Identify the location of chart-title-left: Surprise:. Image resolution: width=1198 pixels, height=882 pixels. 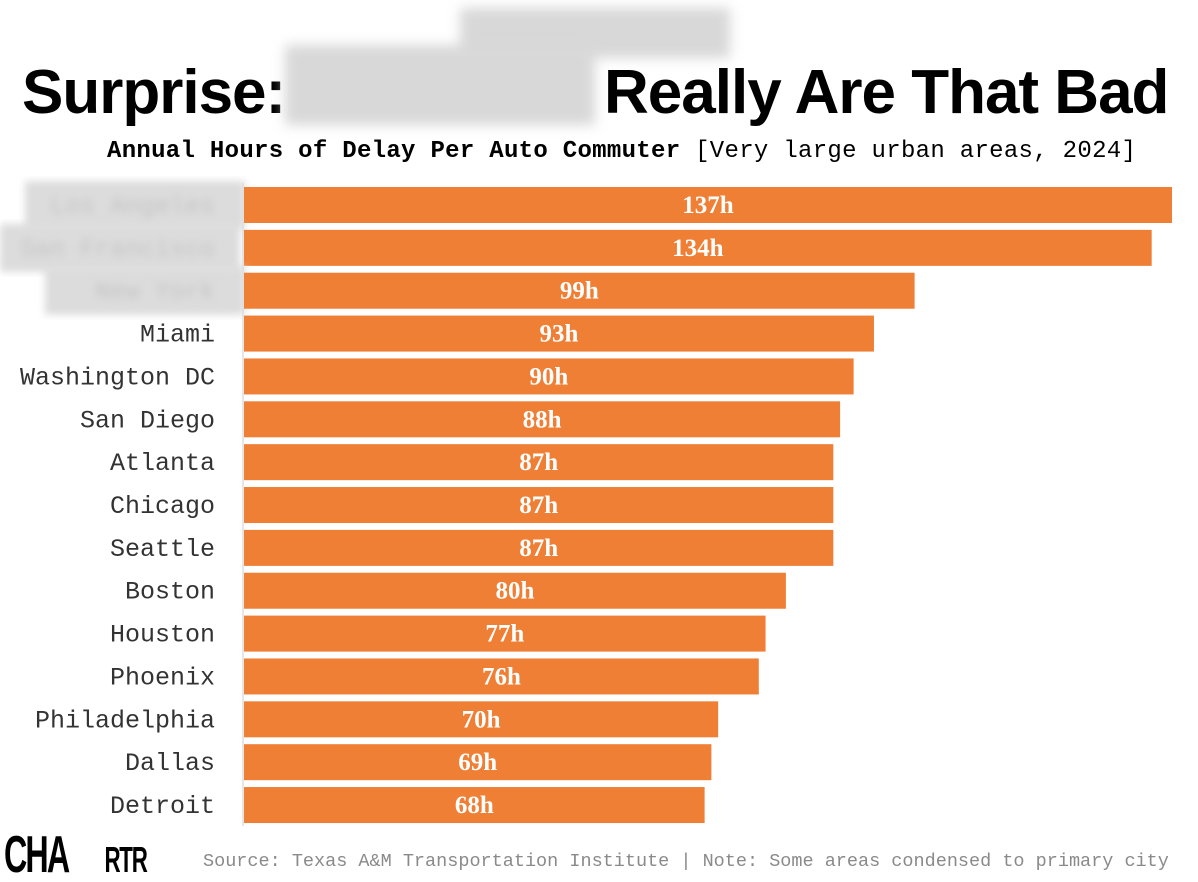
(154, 92).